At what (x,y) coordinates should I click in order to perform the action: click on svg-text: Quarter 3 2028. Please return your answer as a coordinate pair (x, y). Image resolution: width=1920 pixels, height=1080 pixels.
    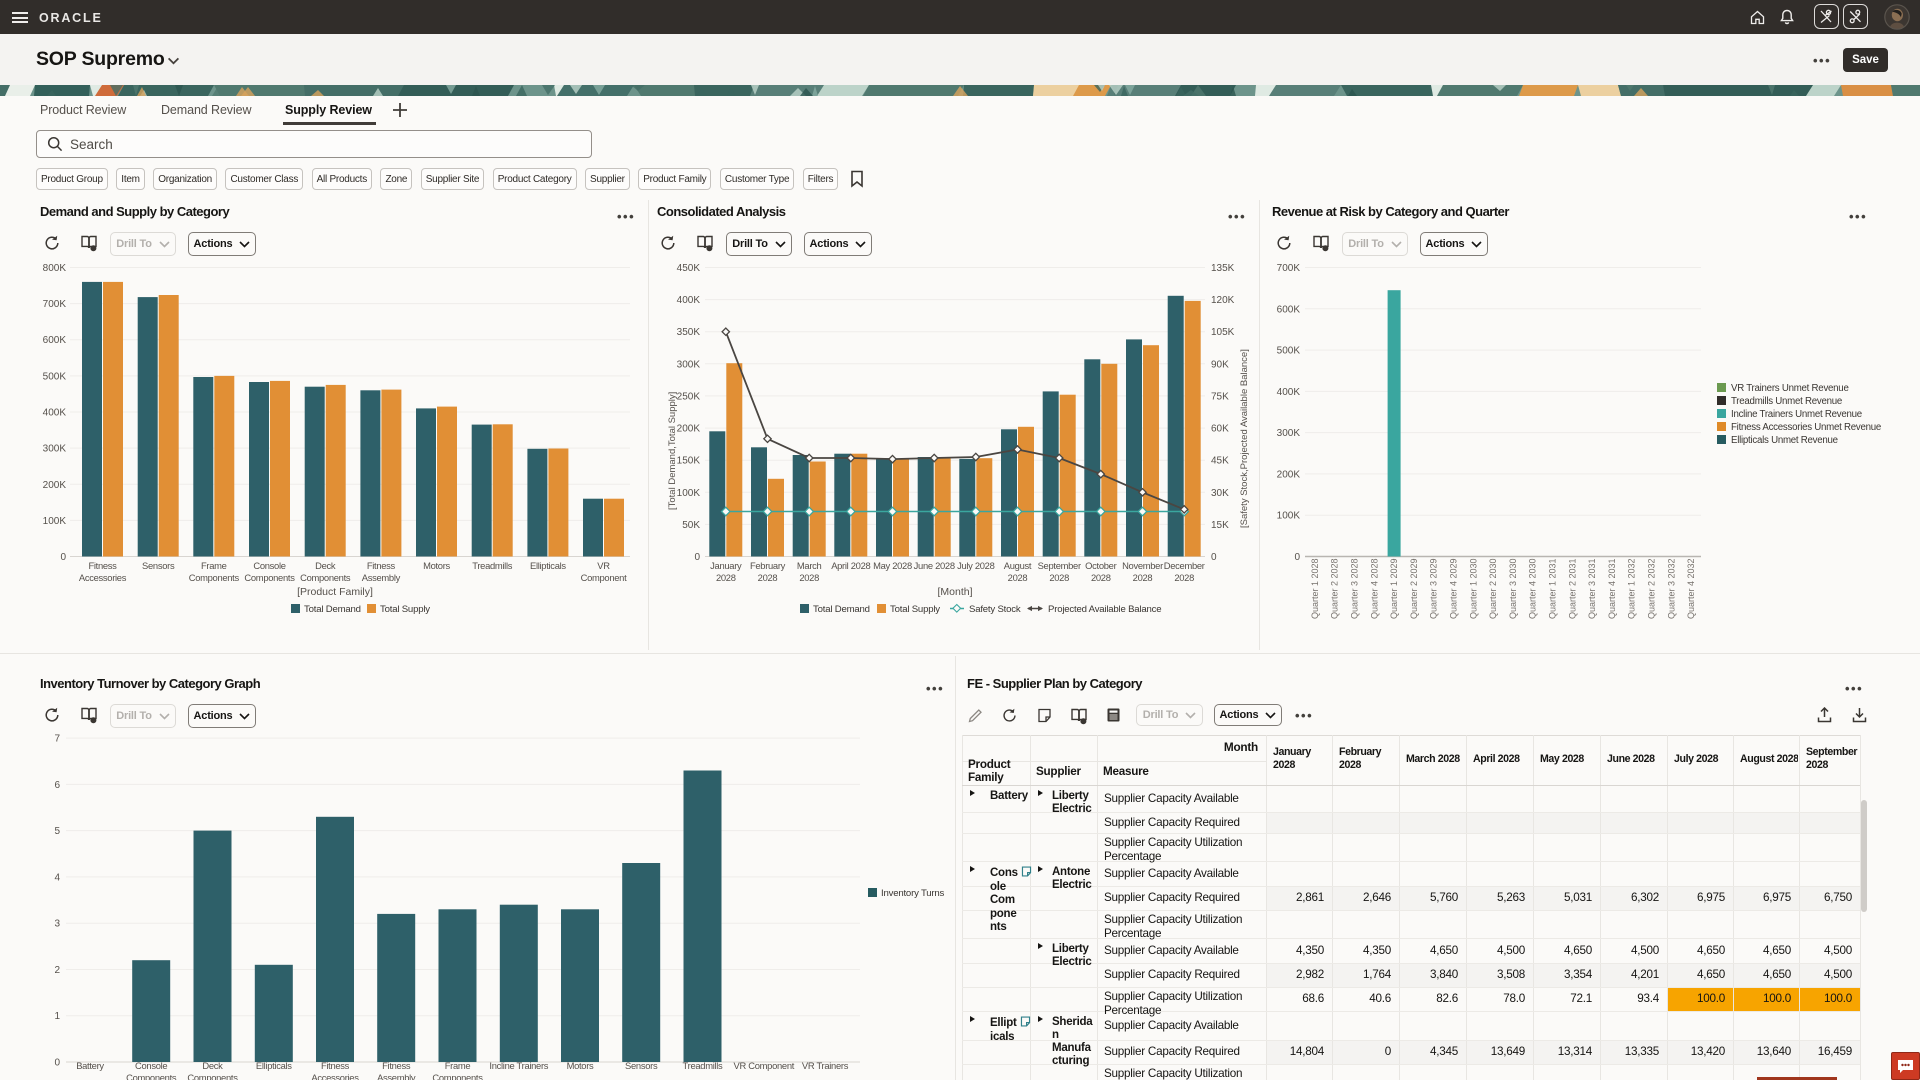
    Looking at the image, I should click on (1355, 588).